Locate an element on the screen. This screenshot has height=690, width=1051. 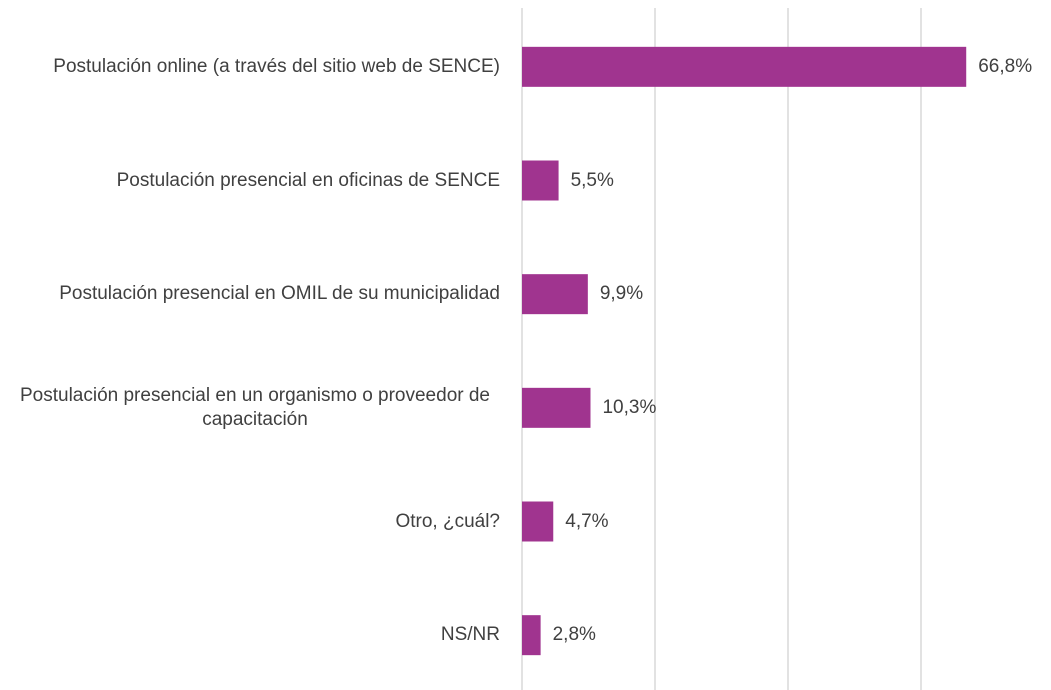
data-label: 10,3% is located at coordinates (629, 407).